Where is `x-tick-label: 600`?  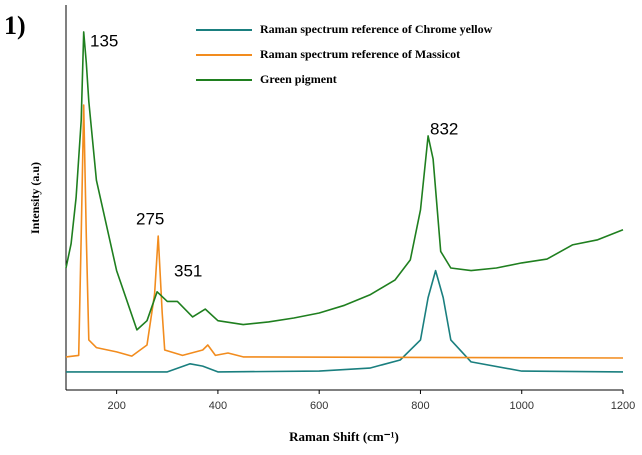 x-tick-label: 600 is located at coordinates (319, 406).